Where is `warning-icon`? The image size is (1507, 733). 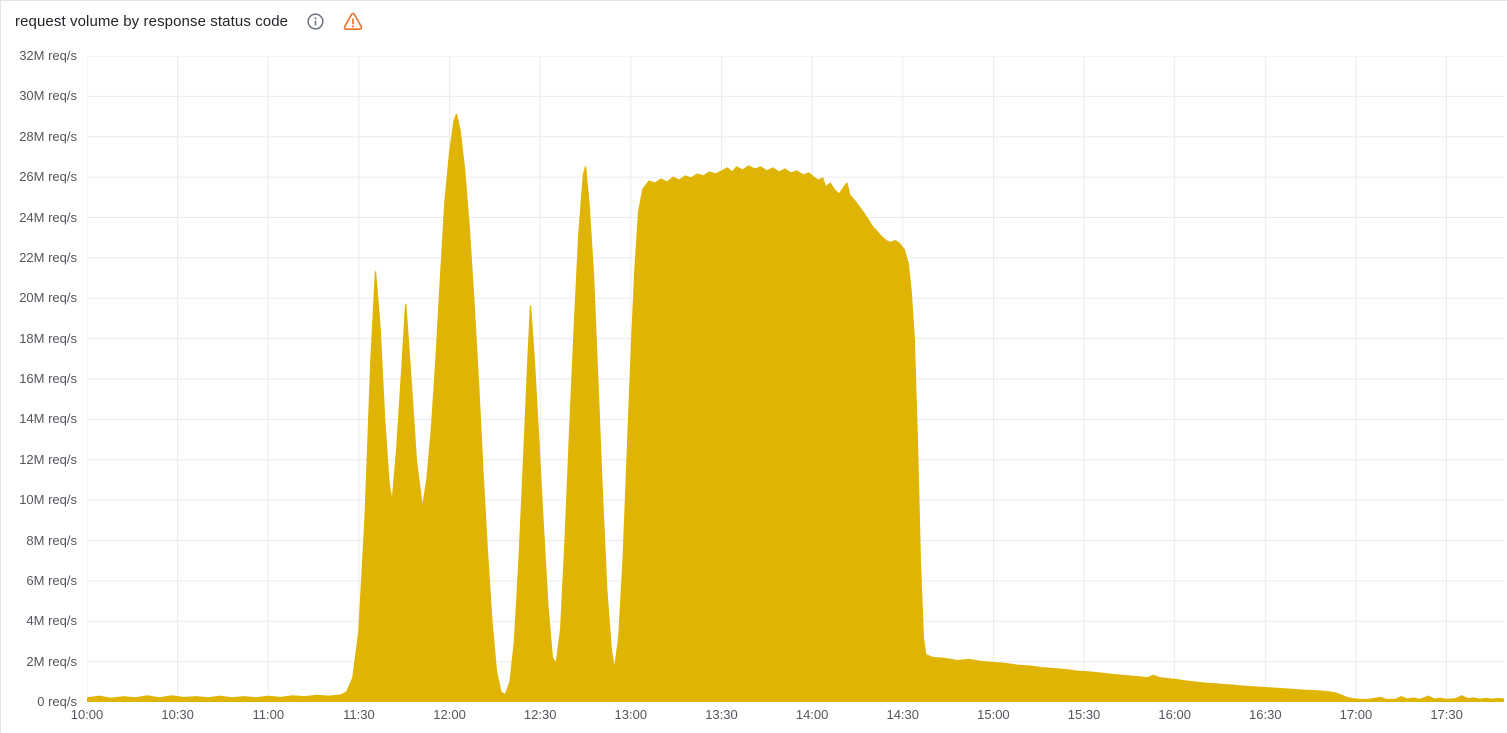
warning-icon is located at coordinates (353, 21).